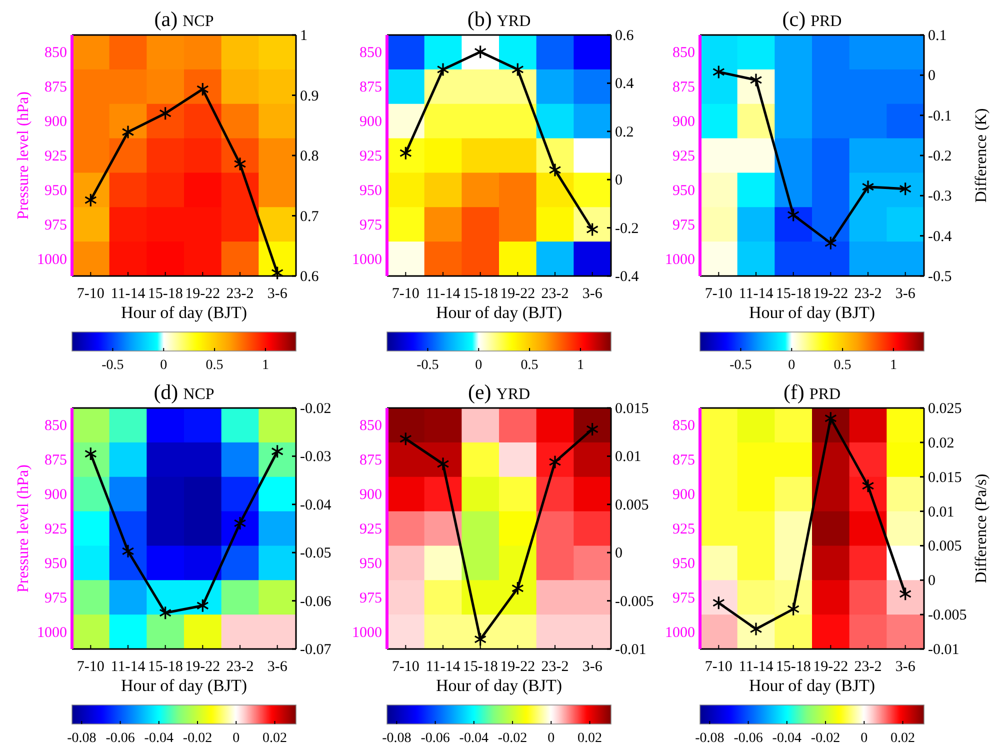 The height and width of the screenshot is (745, 995). Describe the element at coordinates (81, 738) in the screenshot. I see `color-bar-label: -0.08` at that location.